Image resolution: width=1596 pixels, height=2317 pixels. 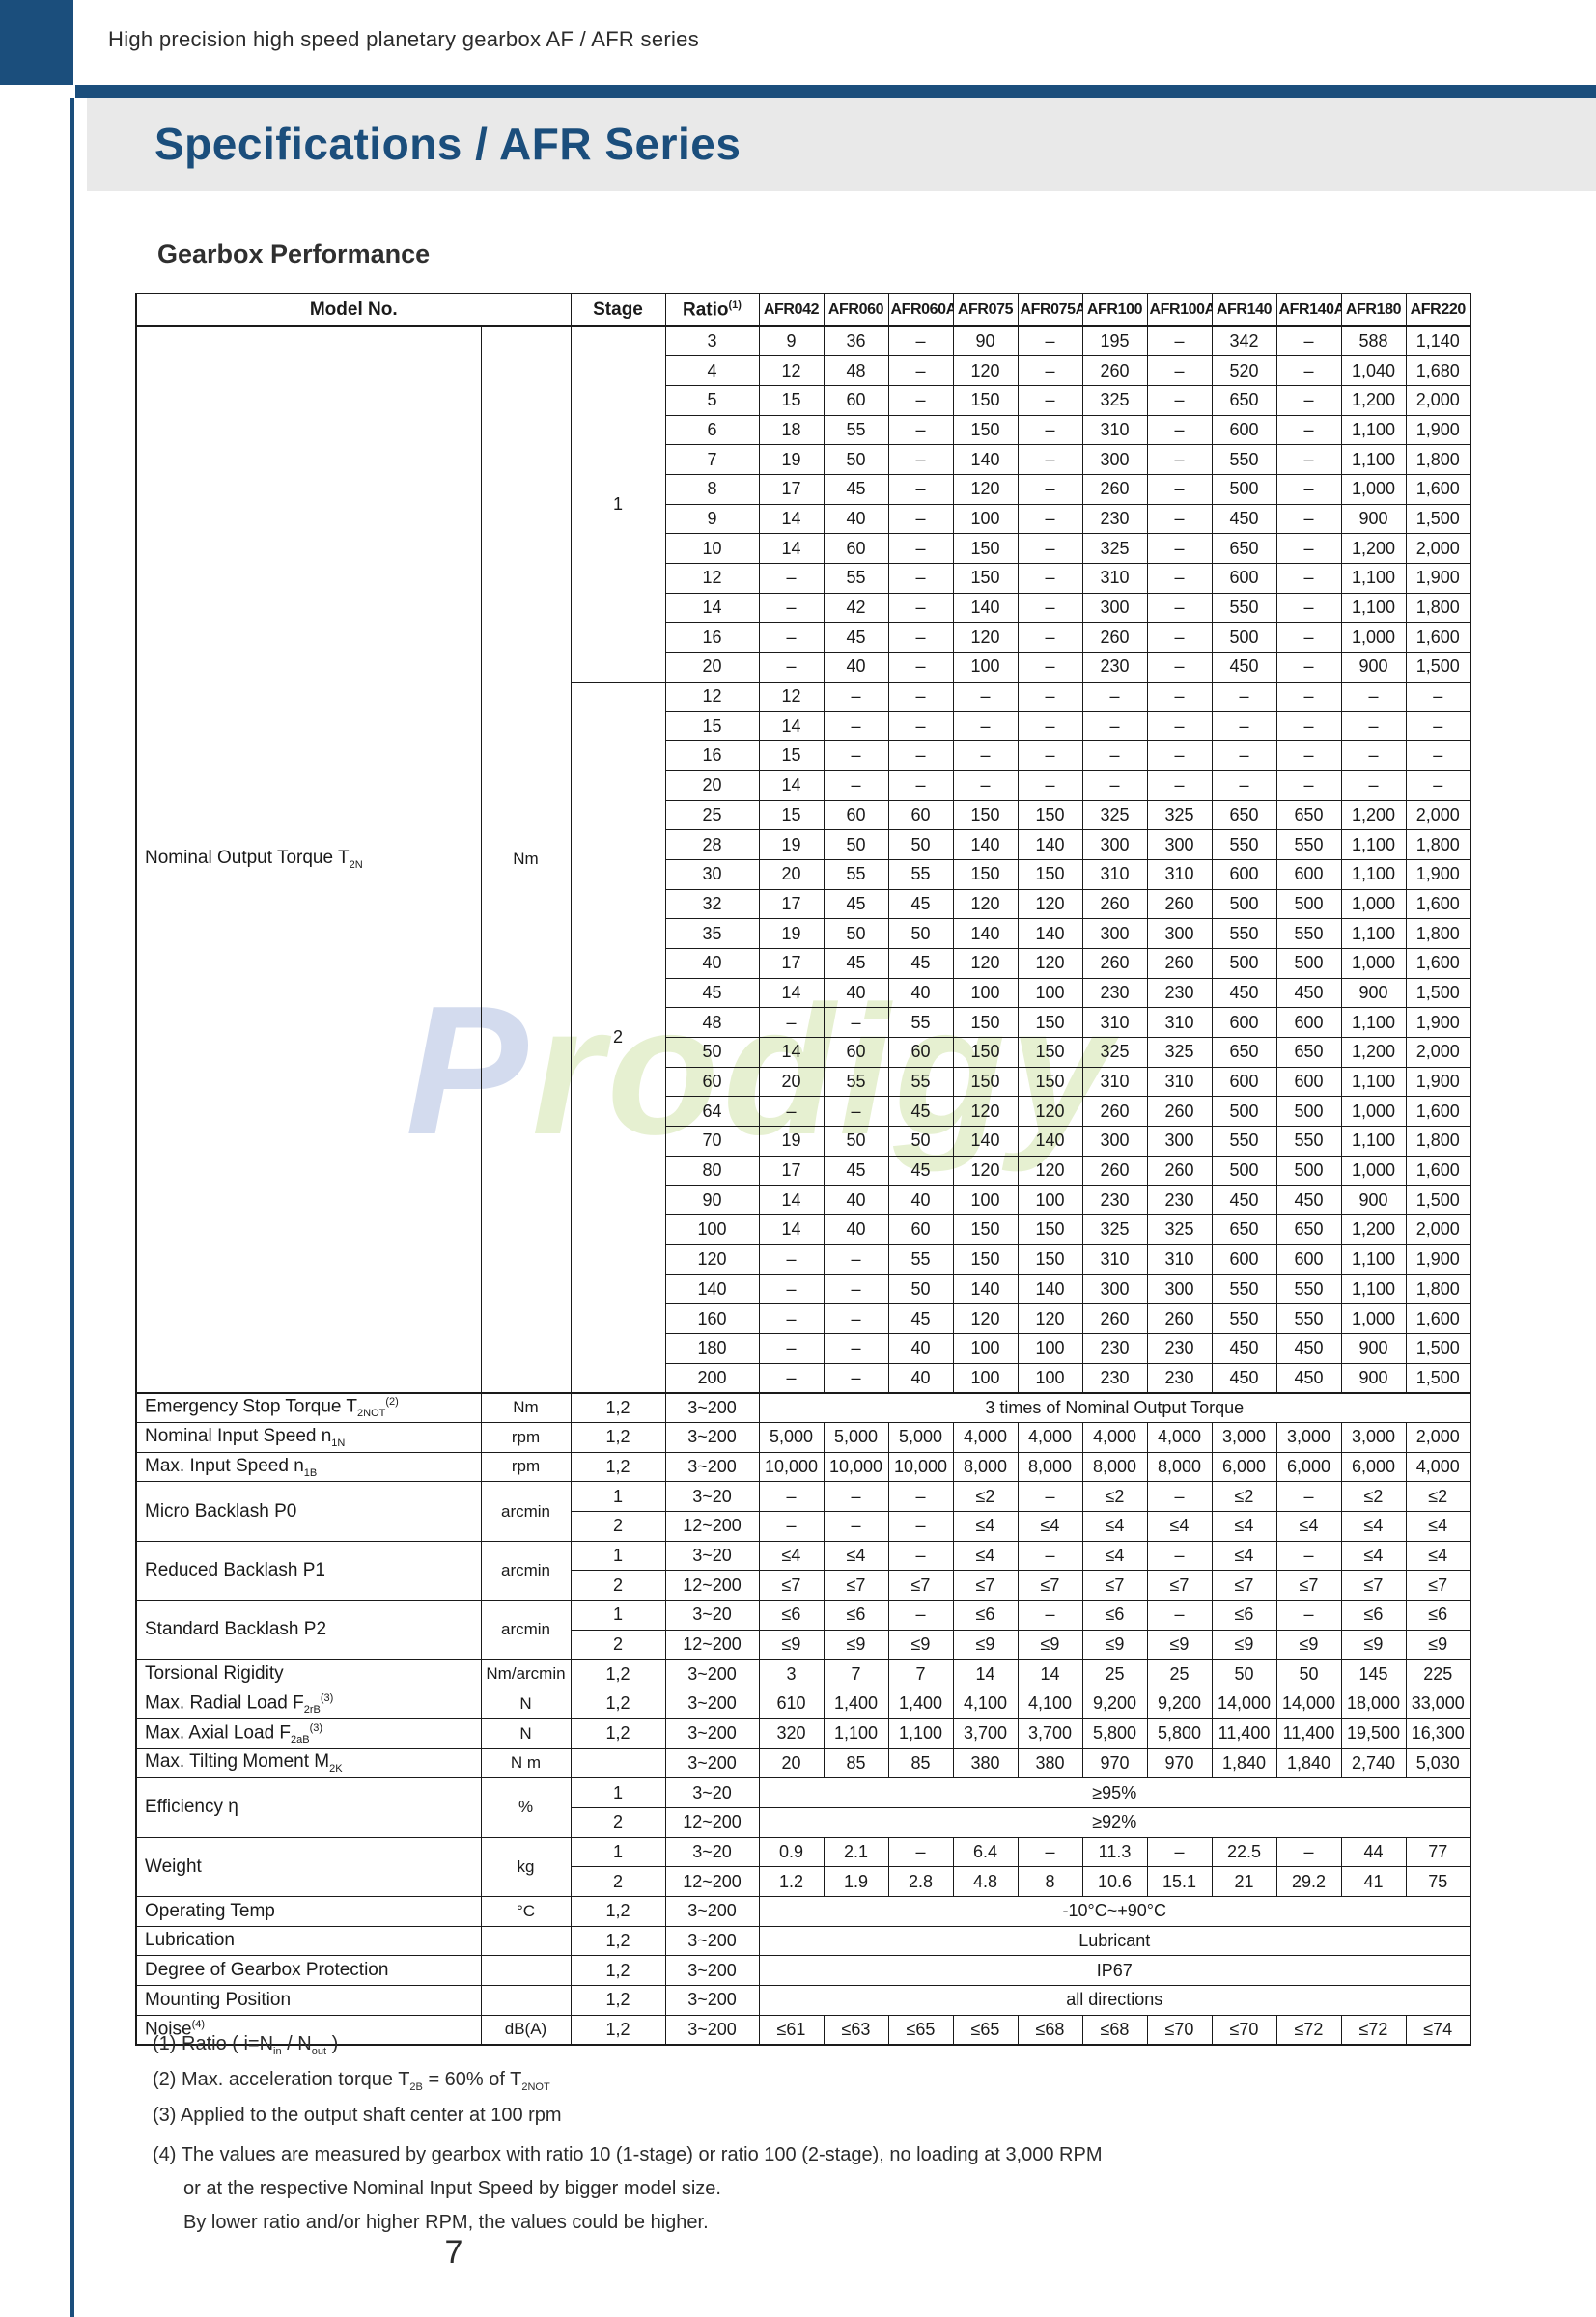 What do you see at coordinates (804, 1289) in the screenshot?
I see `torque-row: 140– –50 140 140 300 300 550 550 1,100 1,800` at bounding box center [804, 1289].